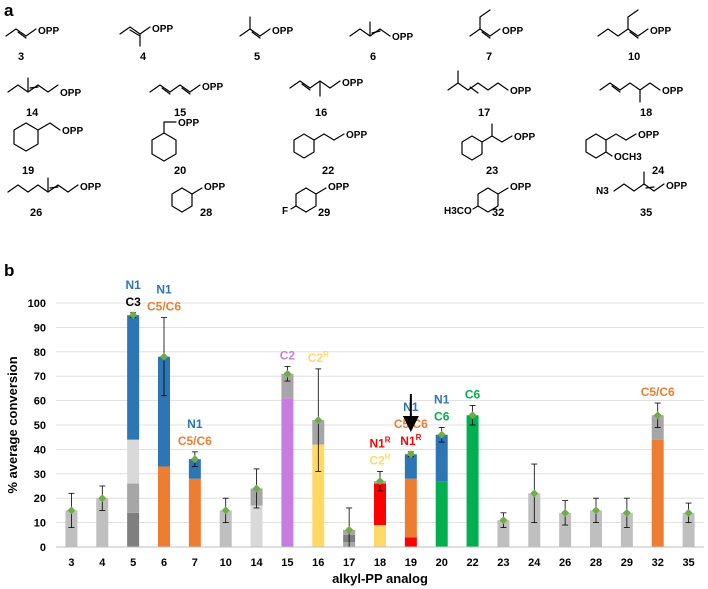 This screenshot has width=708, height=589. I want to click on x-tick-label: 23, so click(503, 563).